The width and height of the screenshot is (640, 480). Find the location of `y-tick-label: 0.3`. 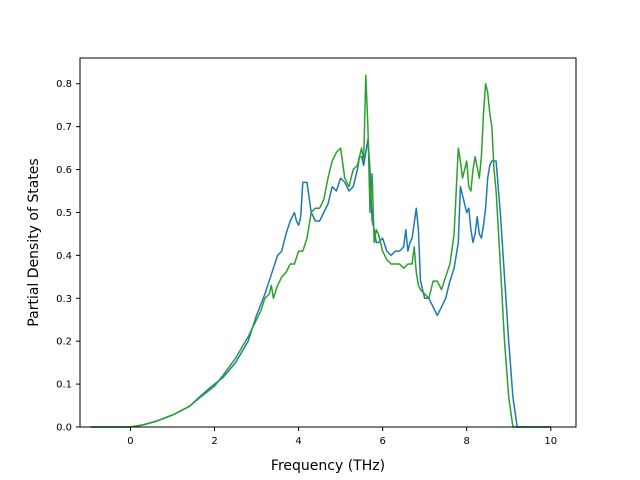

y-tick-label: 0.3 is located at coordinates (64, 299).